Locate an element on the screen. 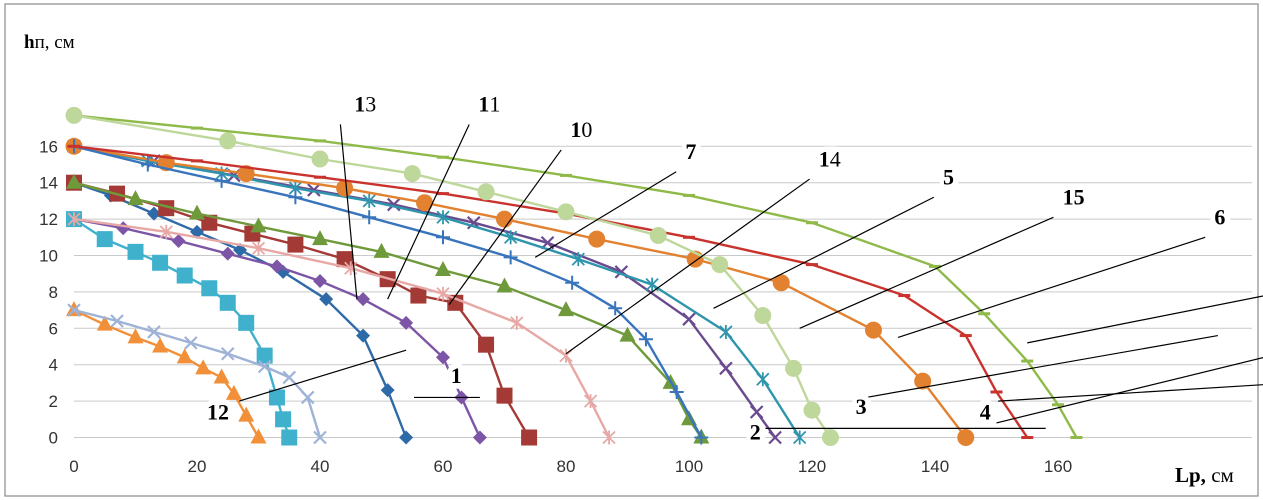 The width and height of the screenshot is (1263, 500). y-tick-label: 12 is located at coordinates (48, 219).